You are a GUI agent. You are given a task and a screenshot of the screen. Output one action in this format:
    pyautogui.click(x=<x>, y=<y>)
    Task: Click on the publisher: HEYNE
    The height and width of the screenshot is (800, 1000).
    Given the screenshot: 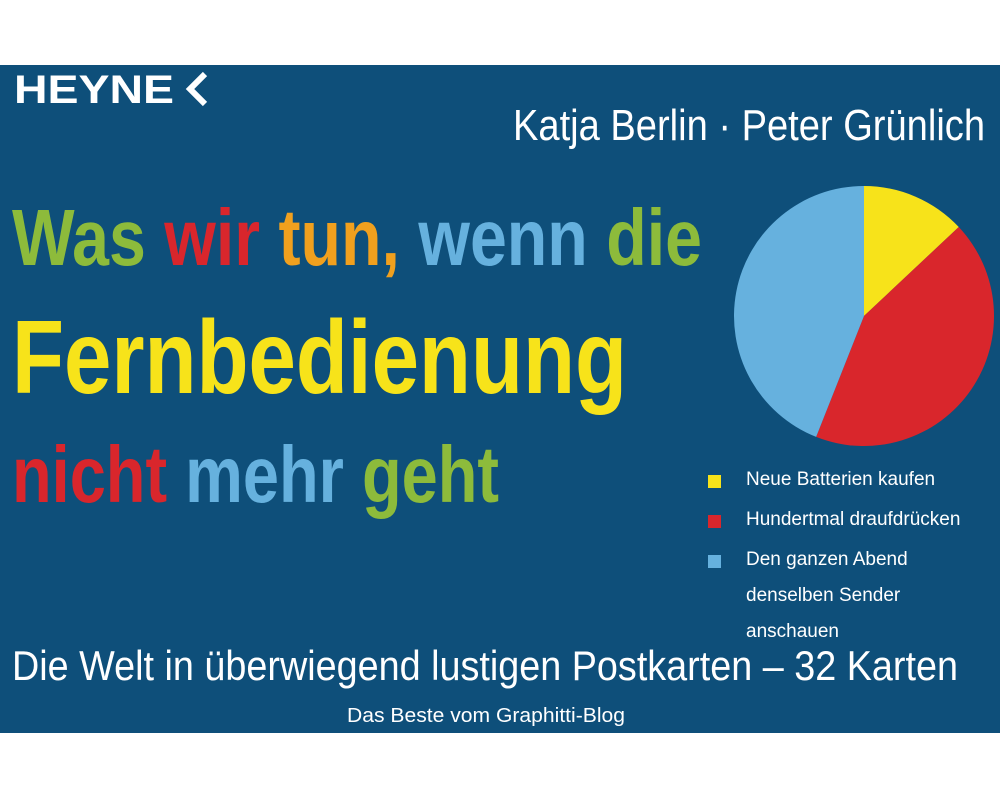 What is the action you would take?
    pyautogui.click(x=94, y=90)
    